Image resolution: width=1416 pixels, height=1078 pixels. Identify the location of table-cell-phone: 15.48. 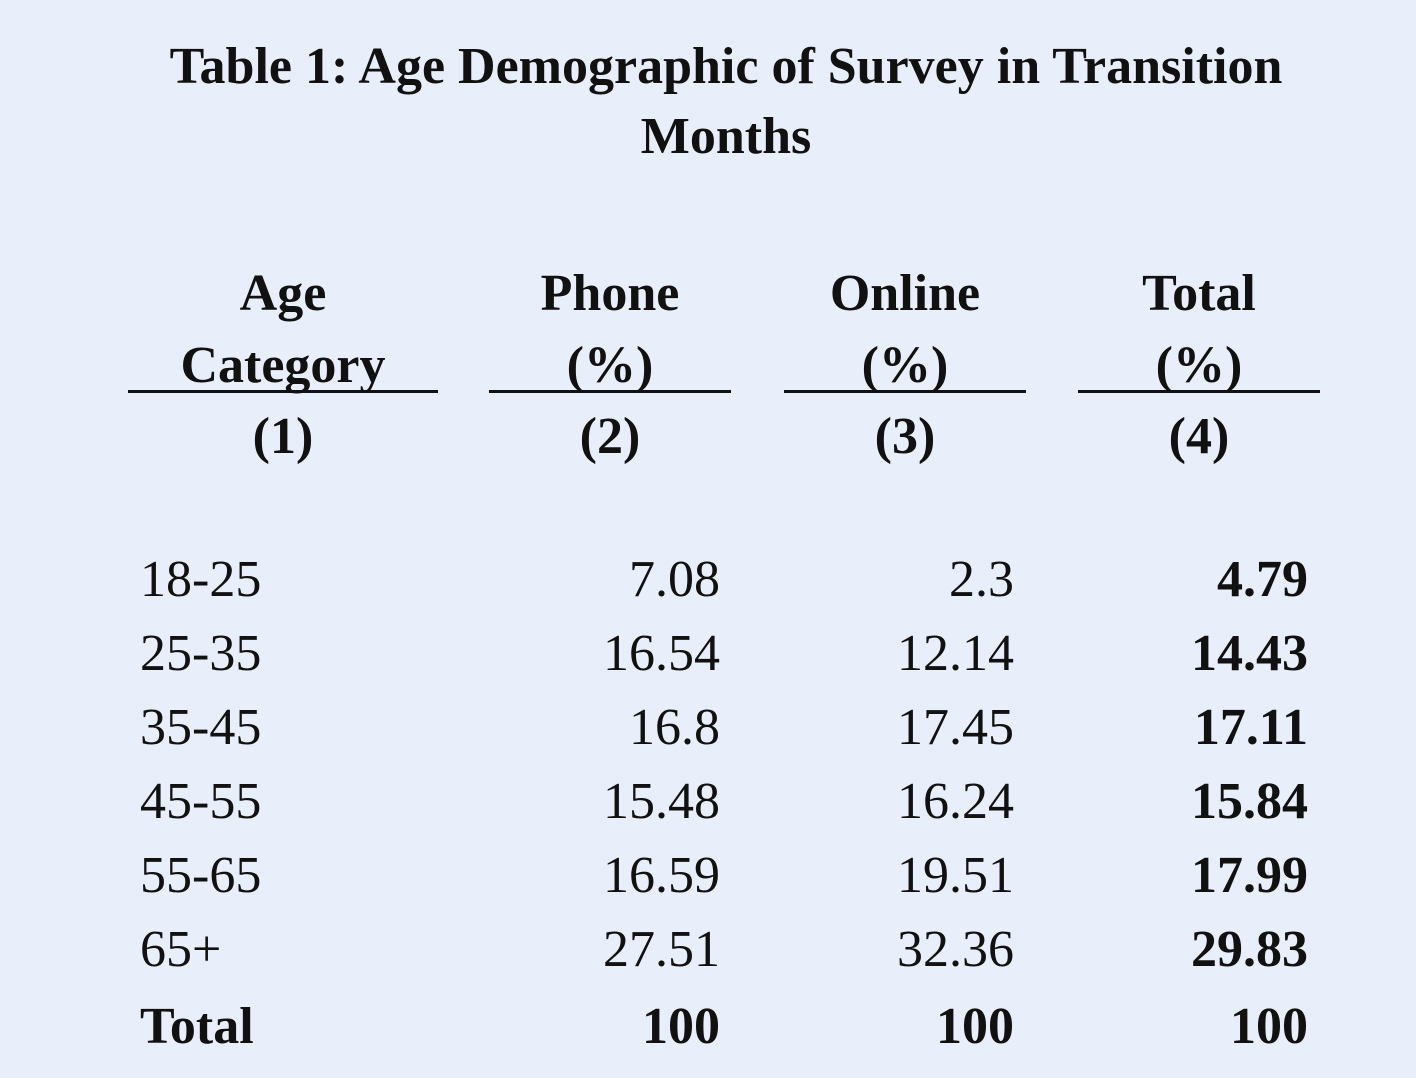
(661, 801).